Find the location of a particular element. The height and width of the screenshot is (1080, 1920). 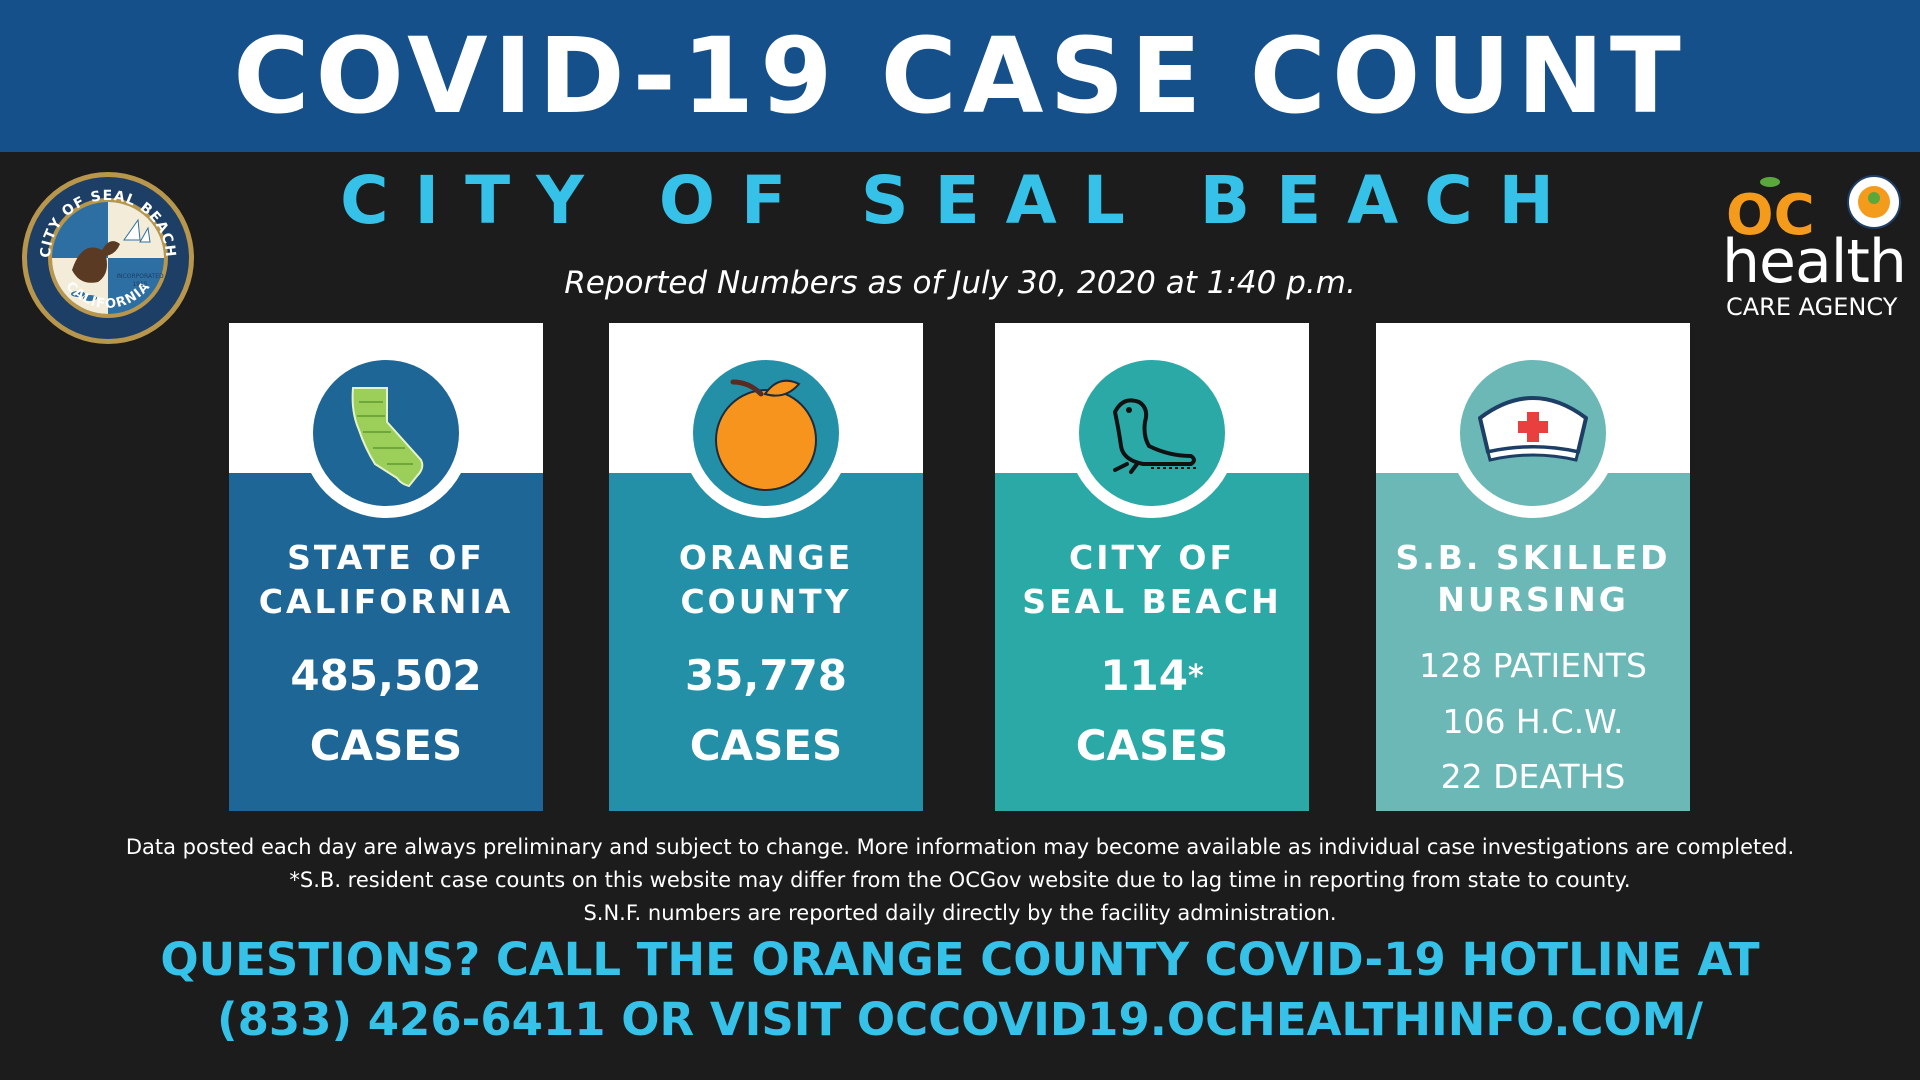

oc-health-text: health is located at coordinates (1814, 262).